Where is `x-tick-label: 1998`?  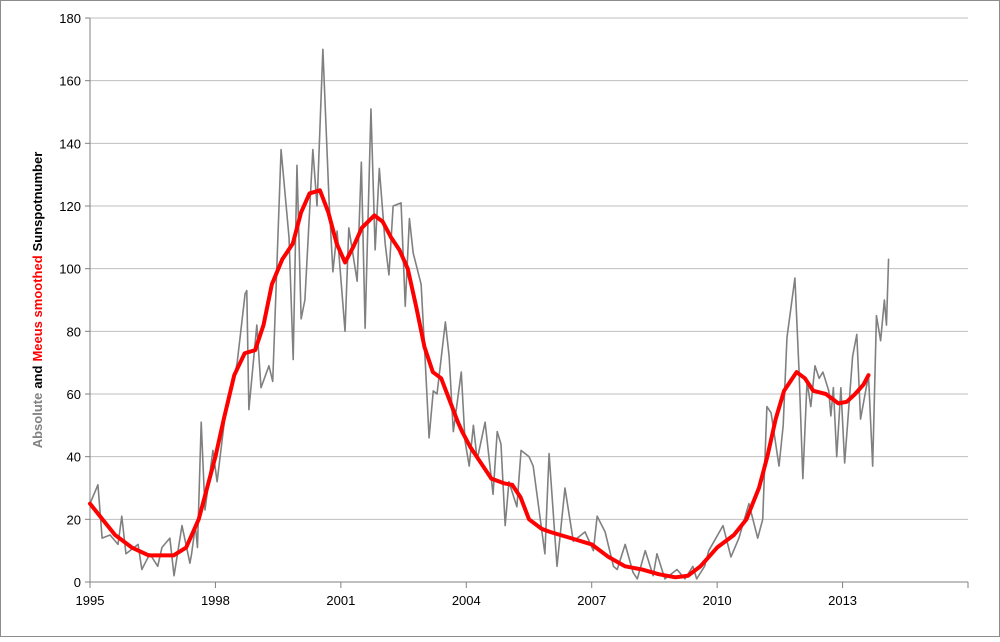 x-tick-label: 1998 is located at coordinates (215, 600).